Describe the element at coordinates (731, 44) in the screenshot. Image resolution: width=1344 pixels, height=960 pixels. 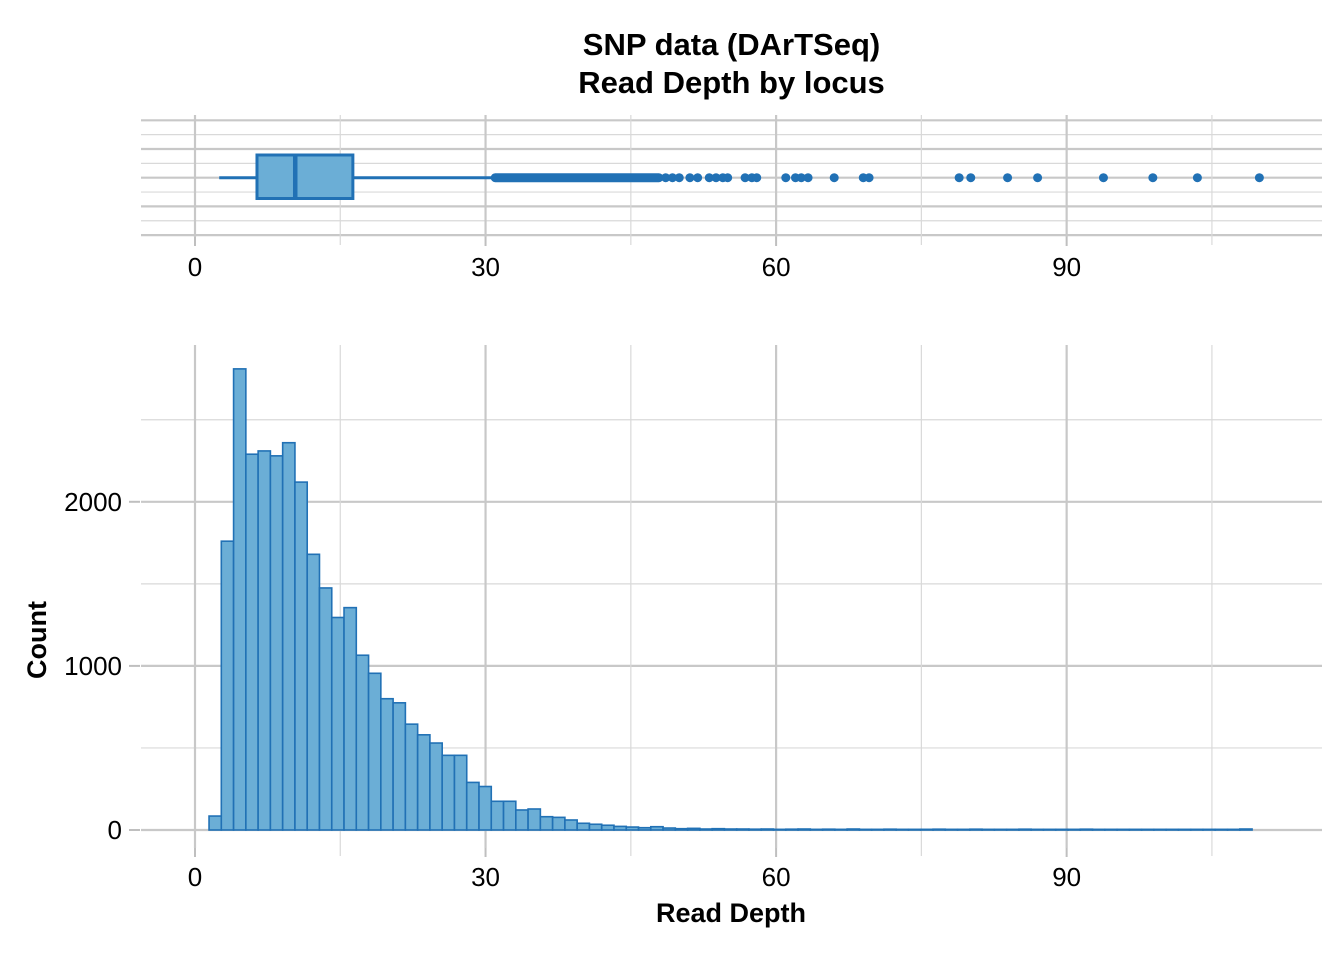
I see `chart-title-line1: SNP data (DArTSeq)` at that location.